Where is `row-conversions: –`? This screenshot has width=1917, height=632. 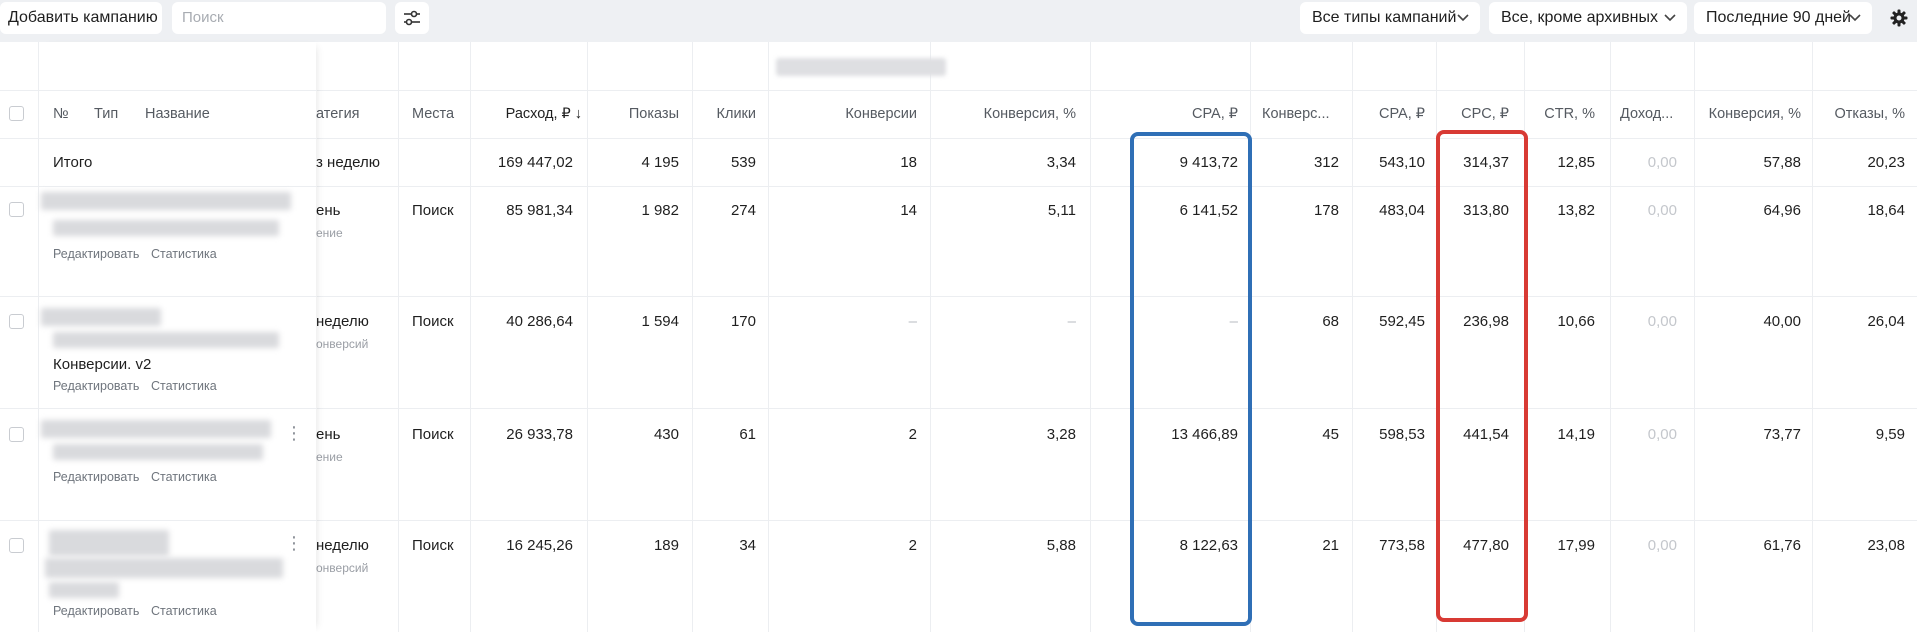 row-conversions: – is located at coordinates (912, 321).